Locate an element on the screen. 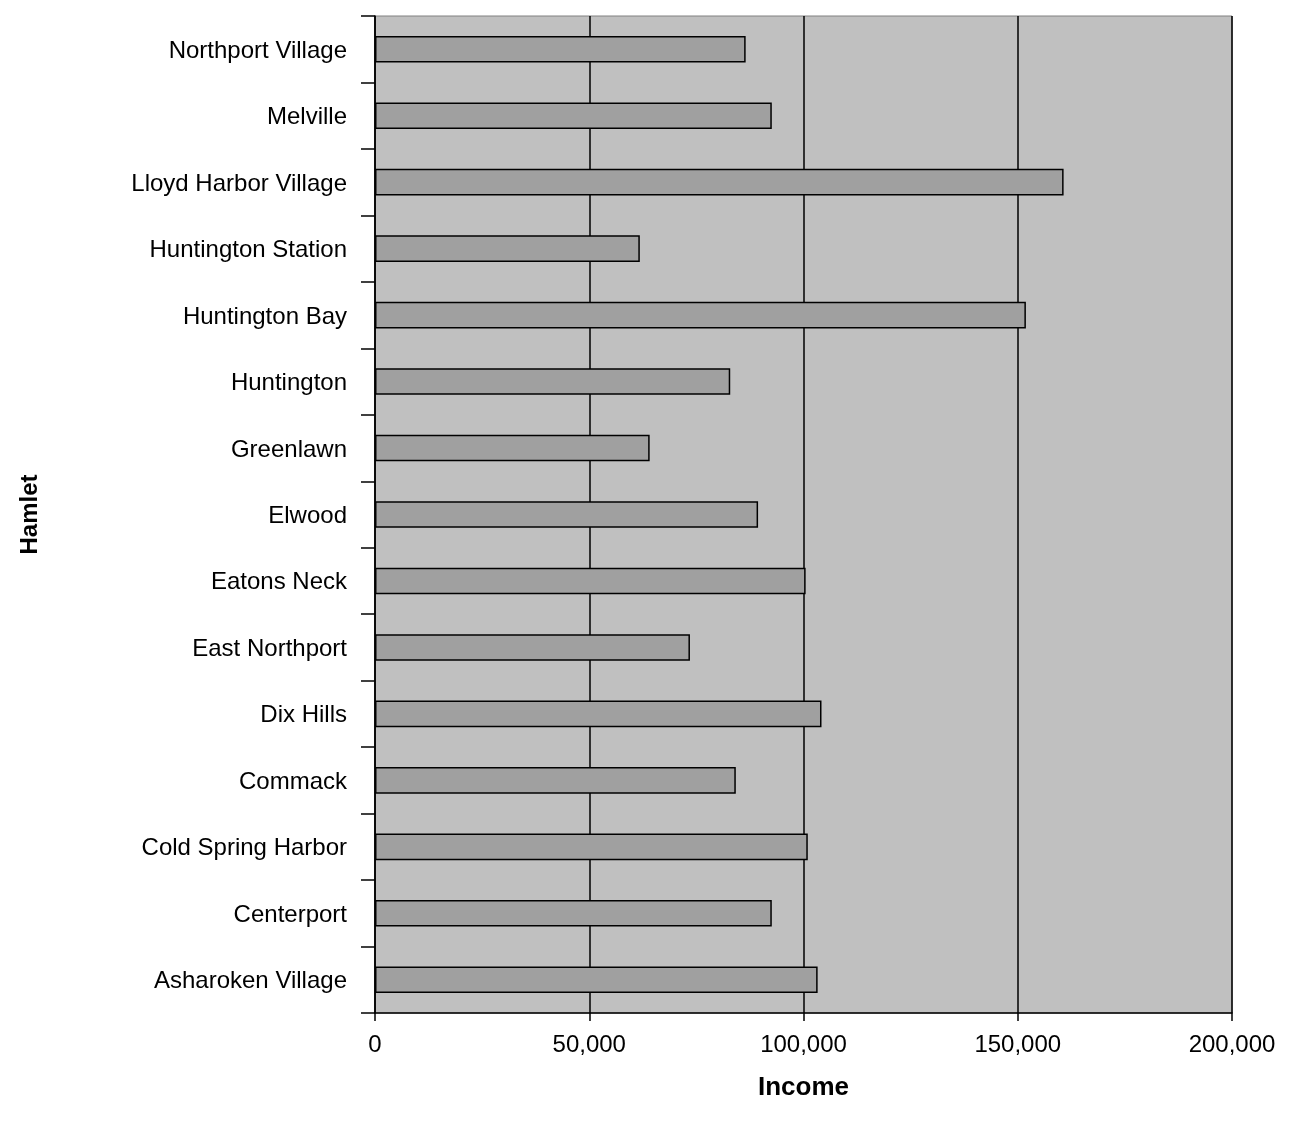  y-tick-label: Elwood is located at coordinates (307, 514).